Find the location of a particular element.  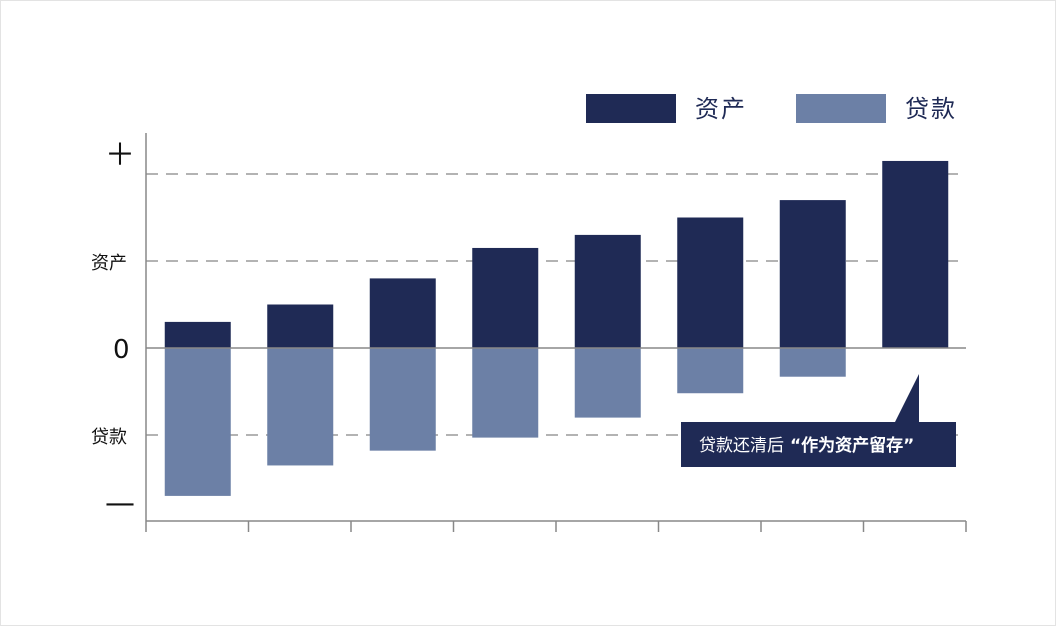

legend: 资产 贷款 is located at coordinates (771, 108).